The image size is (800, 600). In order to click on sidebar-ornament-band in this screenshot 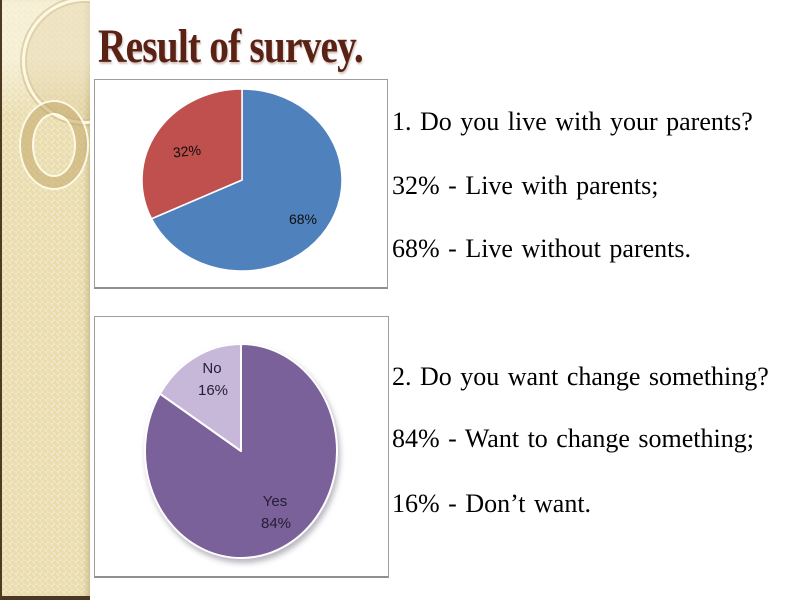, I will do `click(45, 300)`.